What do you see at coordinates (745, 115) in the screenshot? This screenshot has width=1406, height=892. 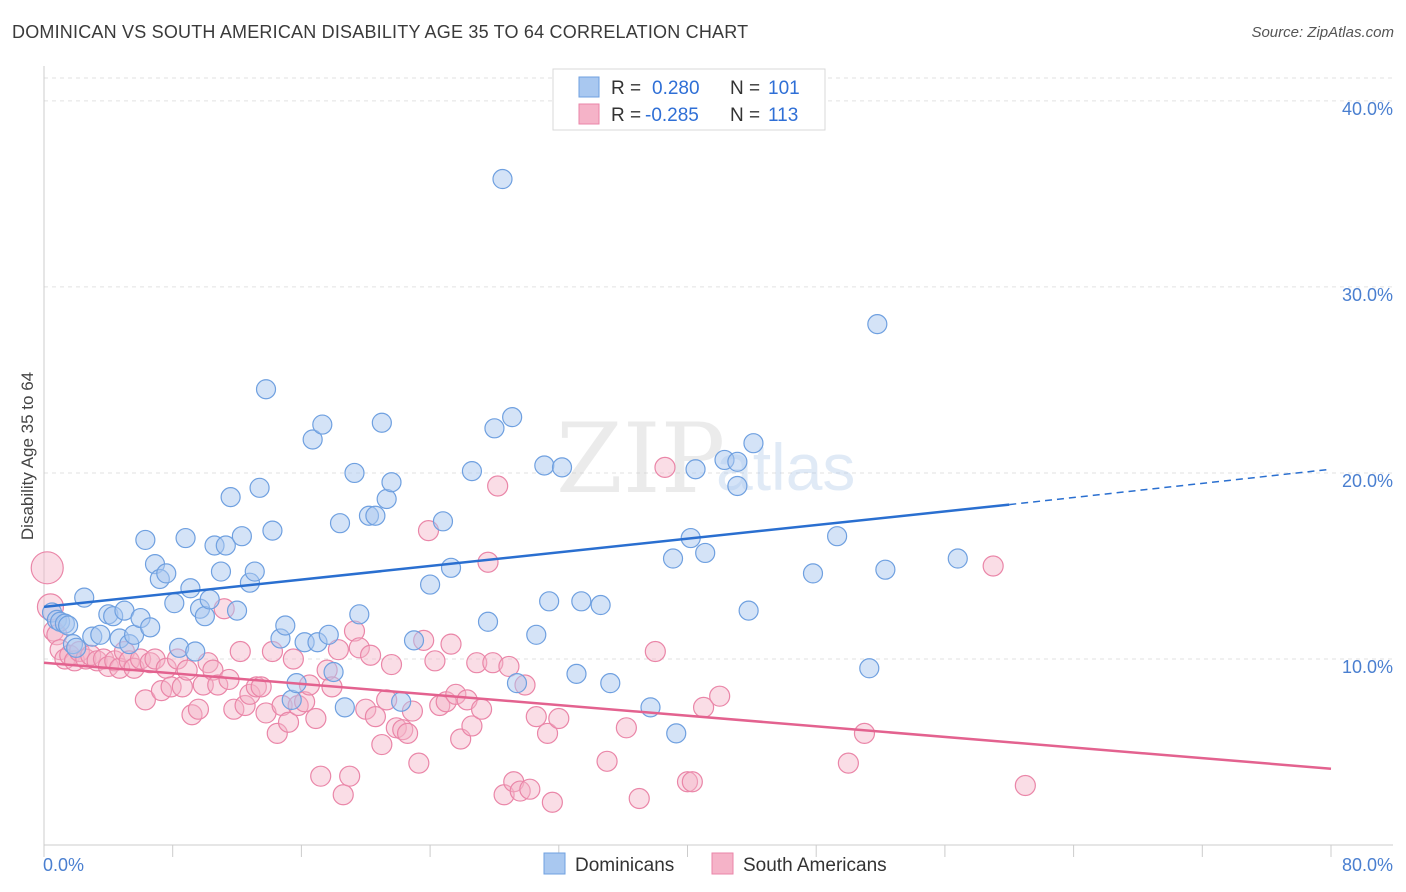 I see `legend-n-label-2: N =` at bounding box center [745, 115].